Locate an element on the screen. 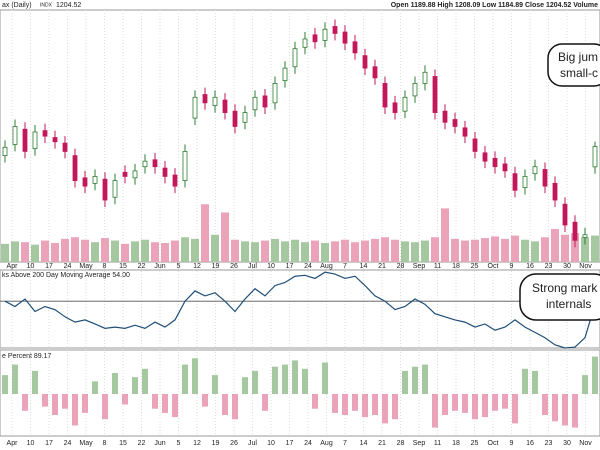 The width and height of the screenshot is (600, 450). x-tick-label: 9 is located at coordinates (512, 443).